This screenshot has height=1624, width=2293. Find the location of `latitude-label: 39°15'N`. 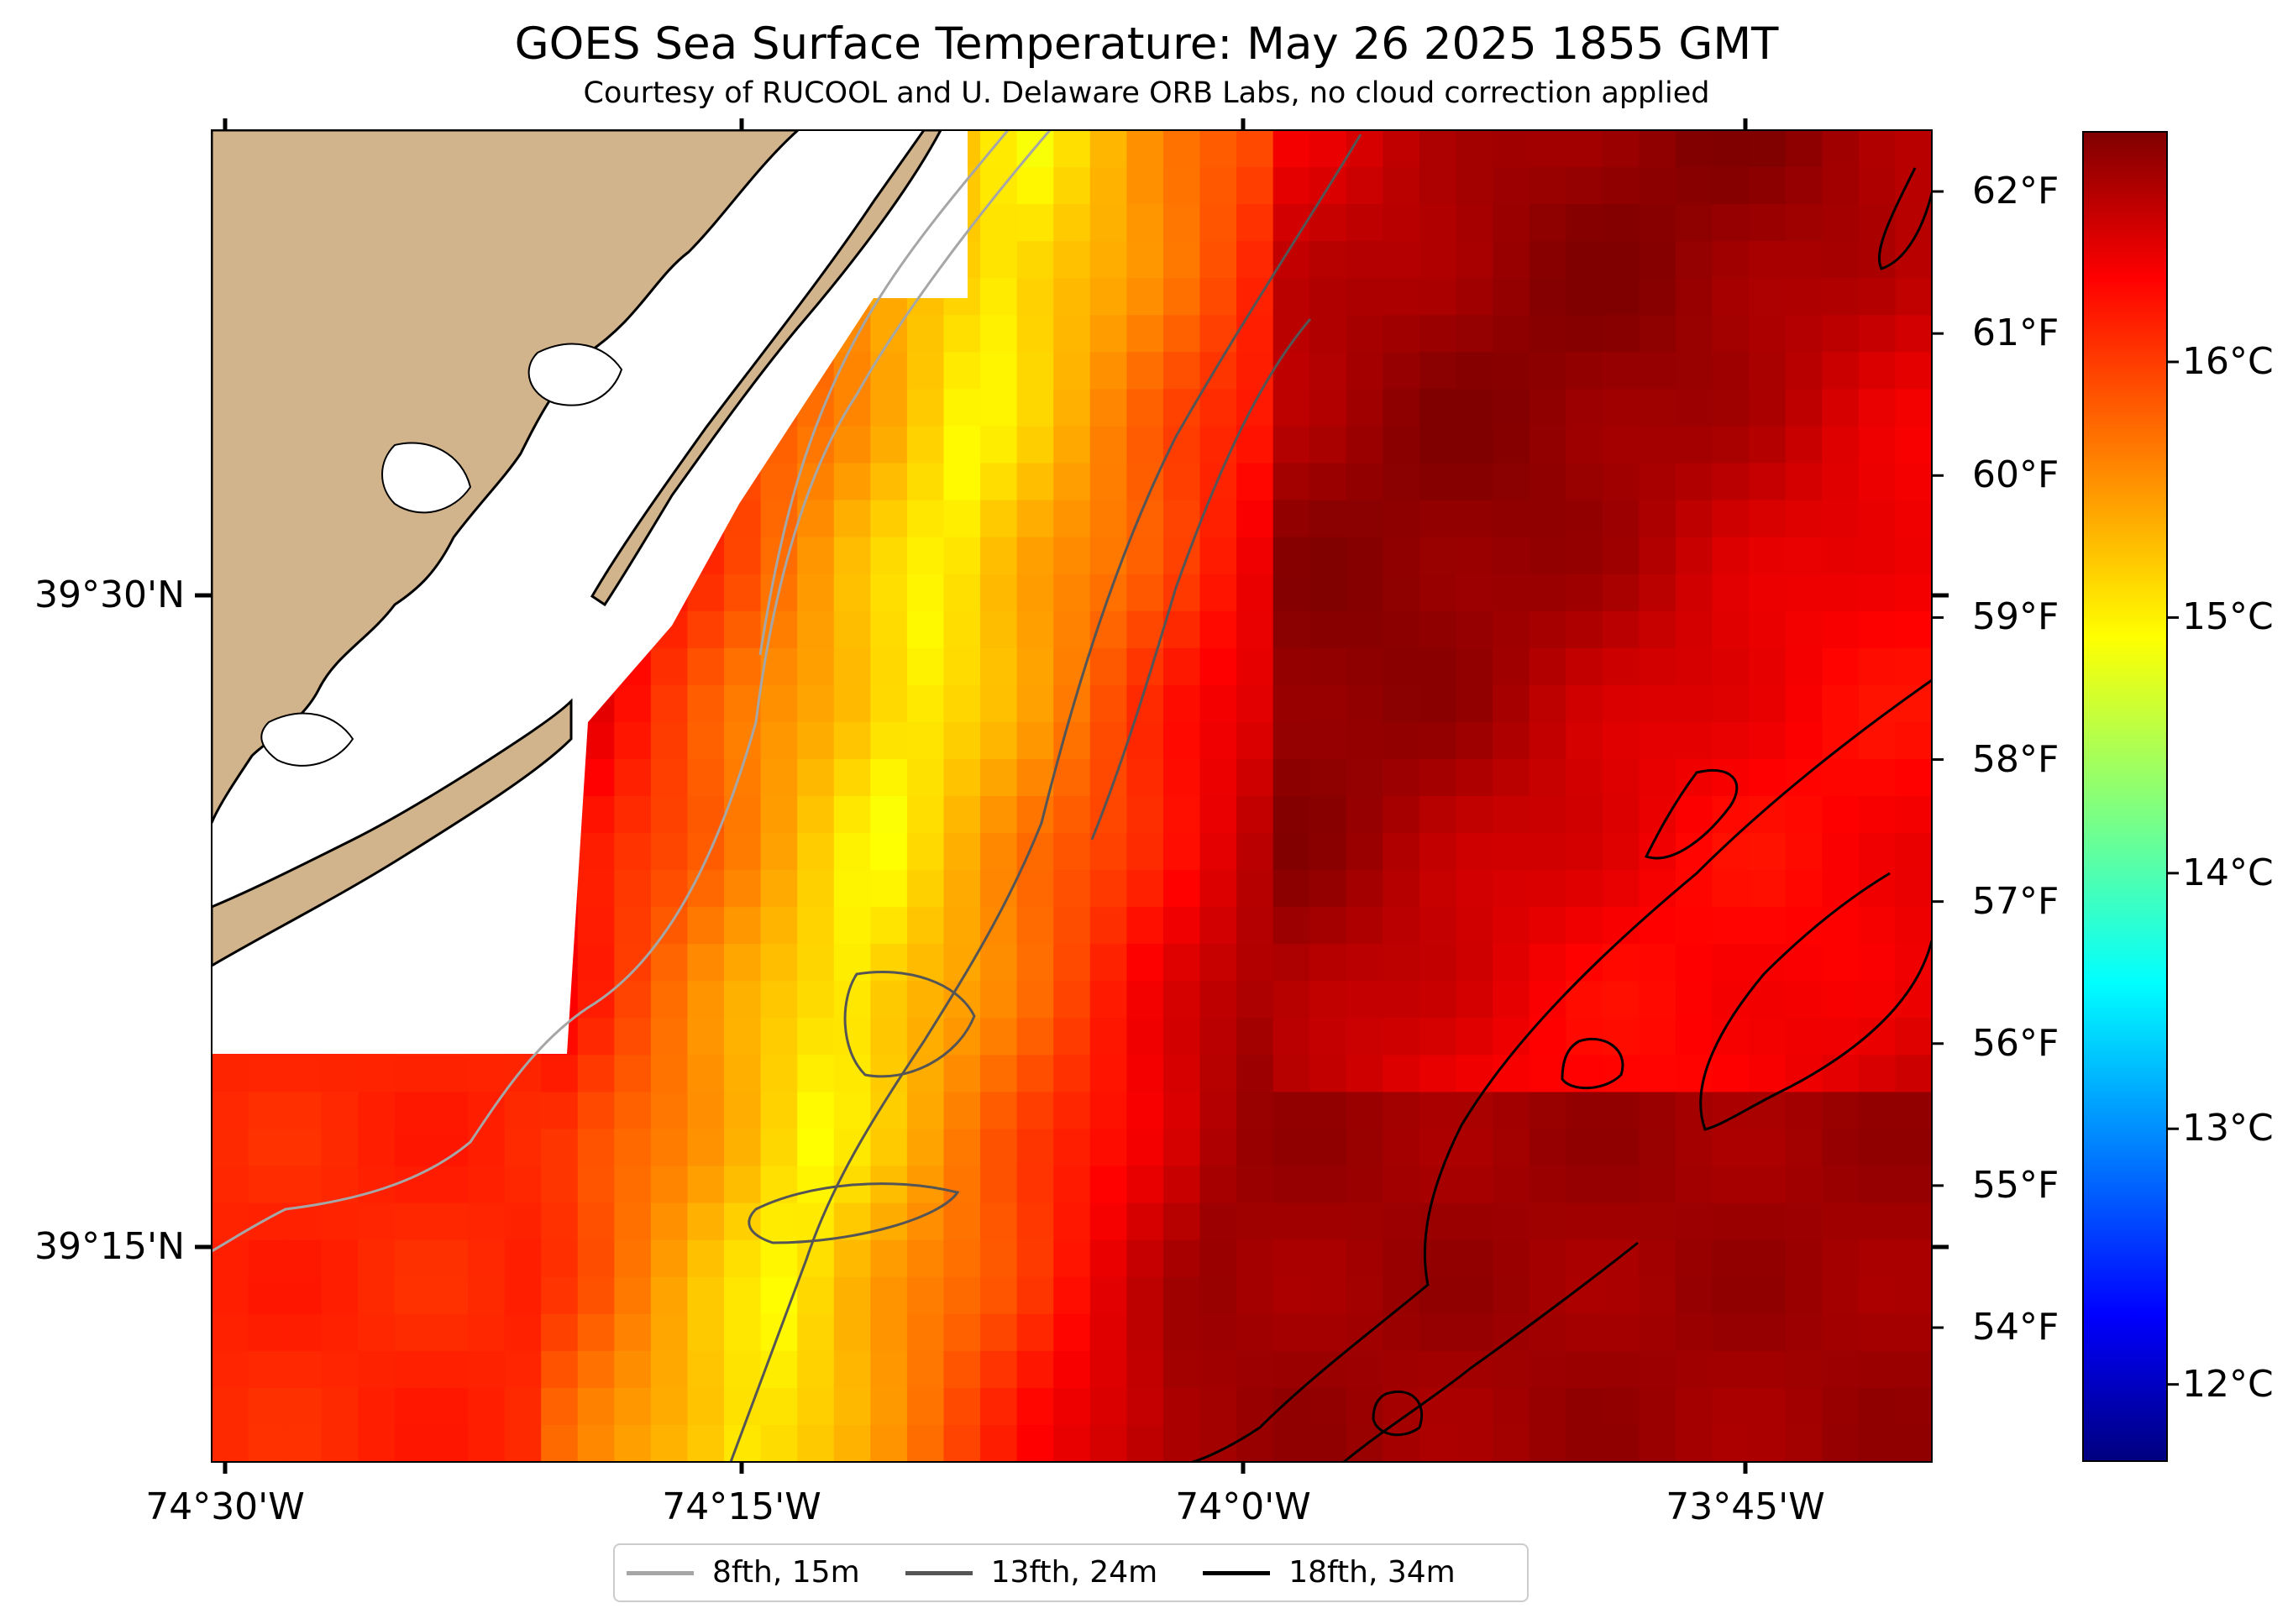

latitude-label: 39°15'N is located at coordinates (110, 1246).